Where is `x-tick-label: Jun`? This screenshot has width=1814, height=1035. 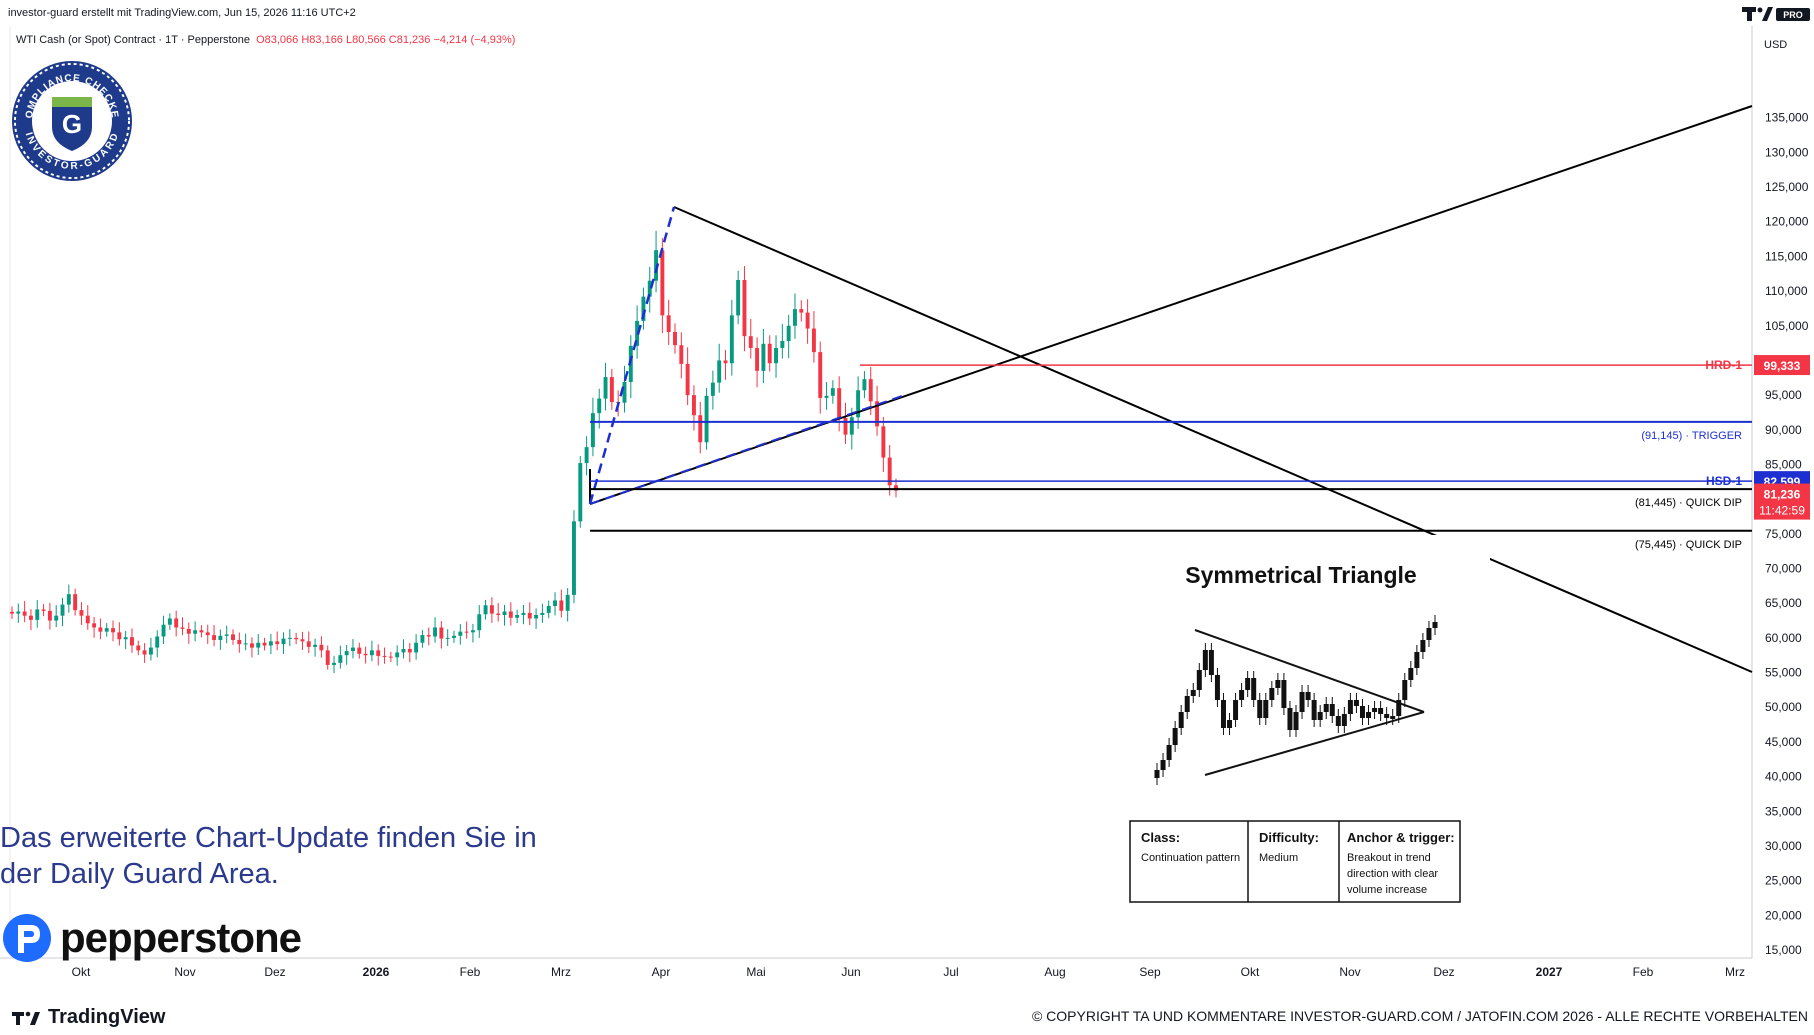 x-tick-label: Jun is located at coordinates (850, 972).